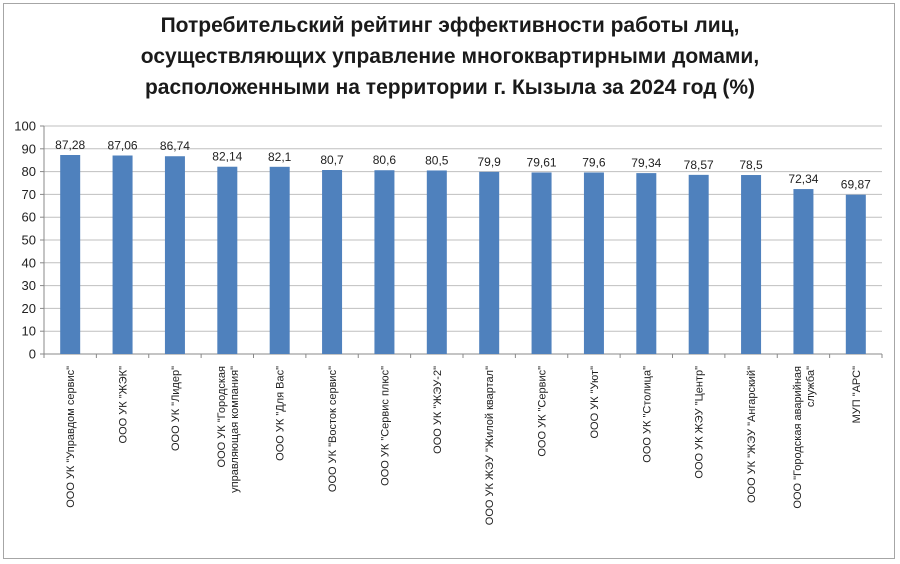  Describe the element at coordinates (32, 354) in the screenshot. I see `y-tick-label: 0` at that location.